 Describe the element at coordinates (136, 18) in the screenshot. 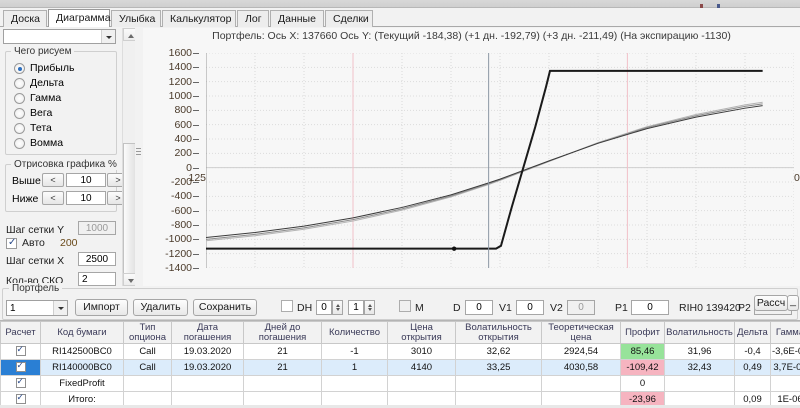

I see `tab-2: Улыбка` at that location.